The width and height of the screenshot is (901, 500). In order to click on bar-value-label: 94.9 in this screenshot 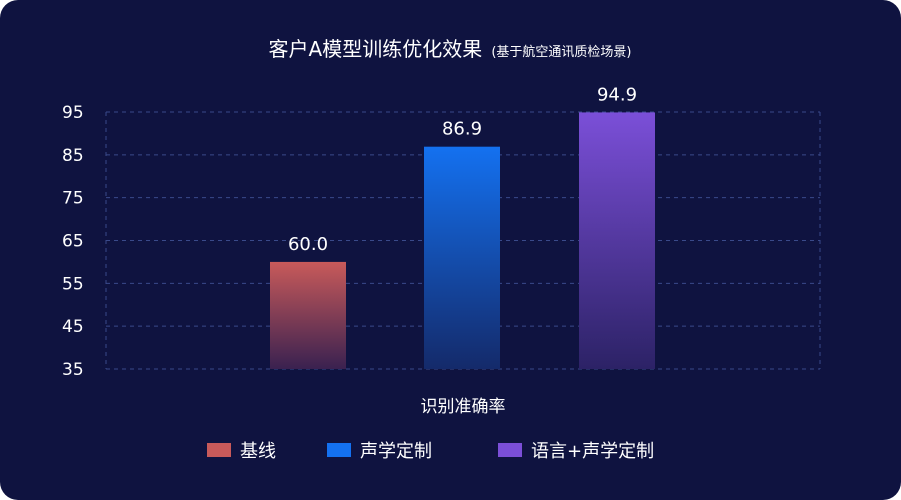, I will do `click(617, 94)`.